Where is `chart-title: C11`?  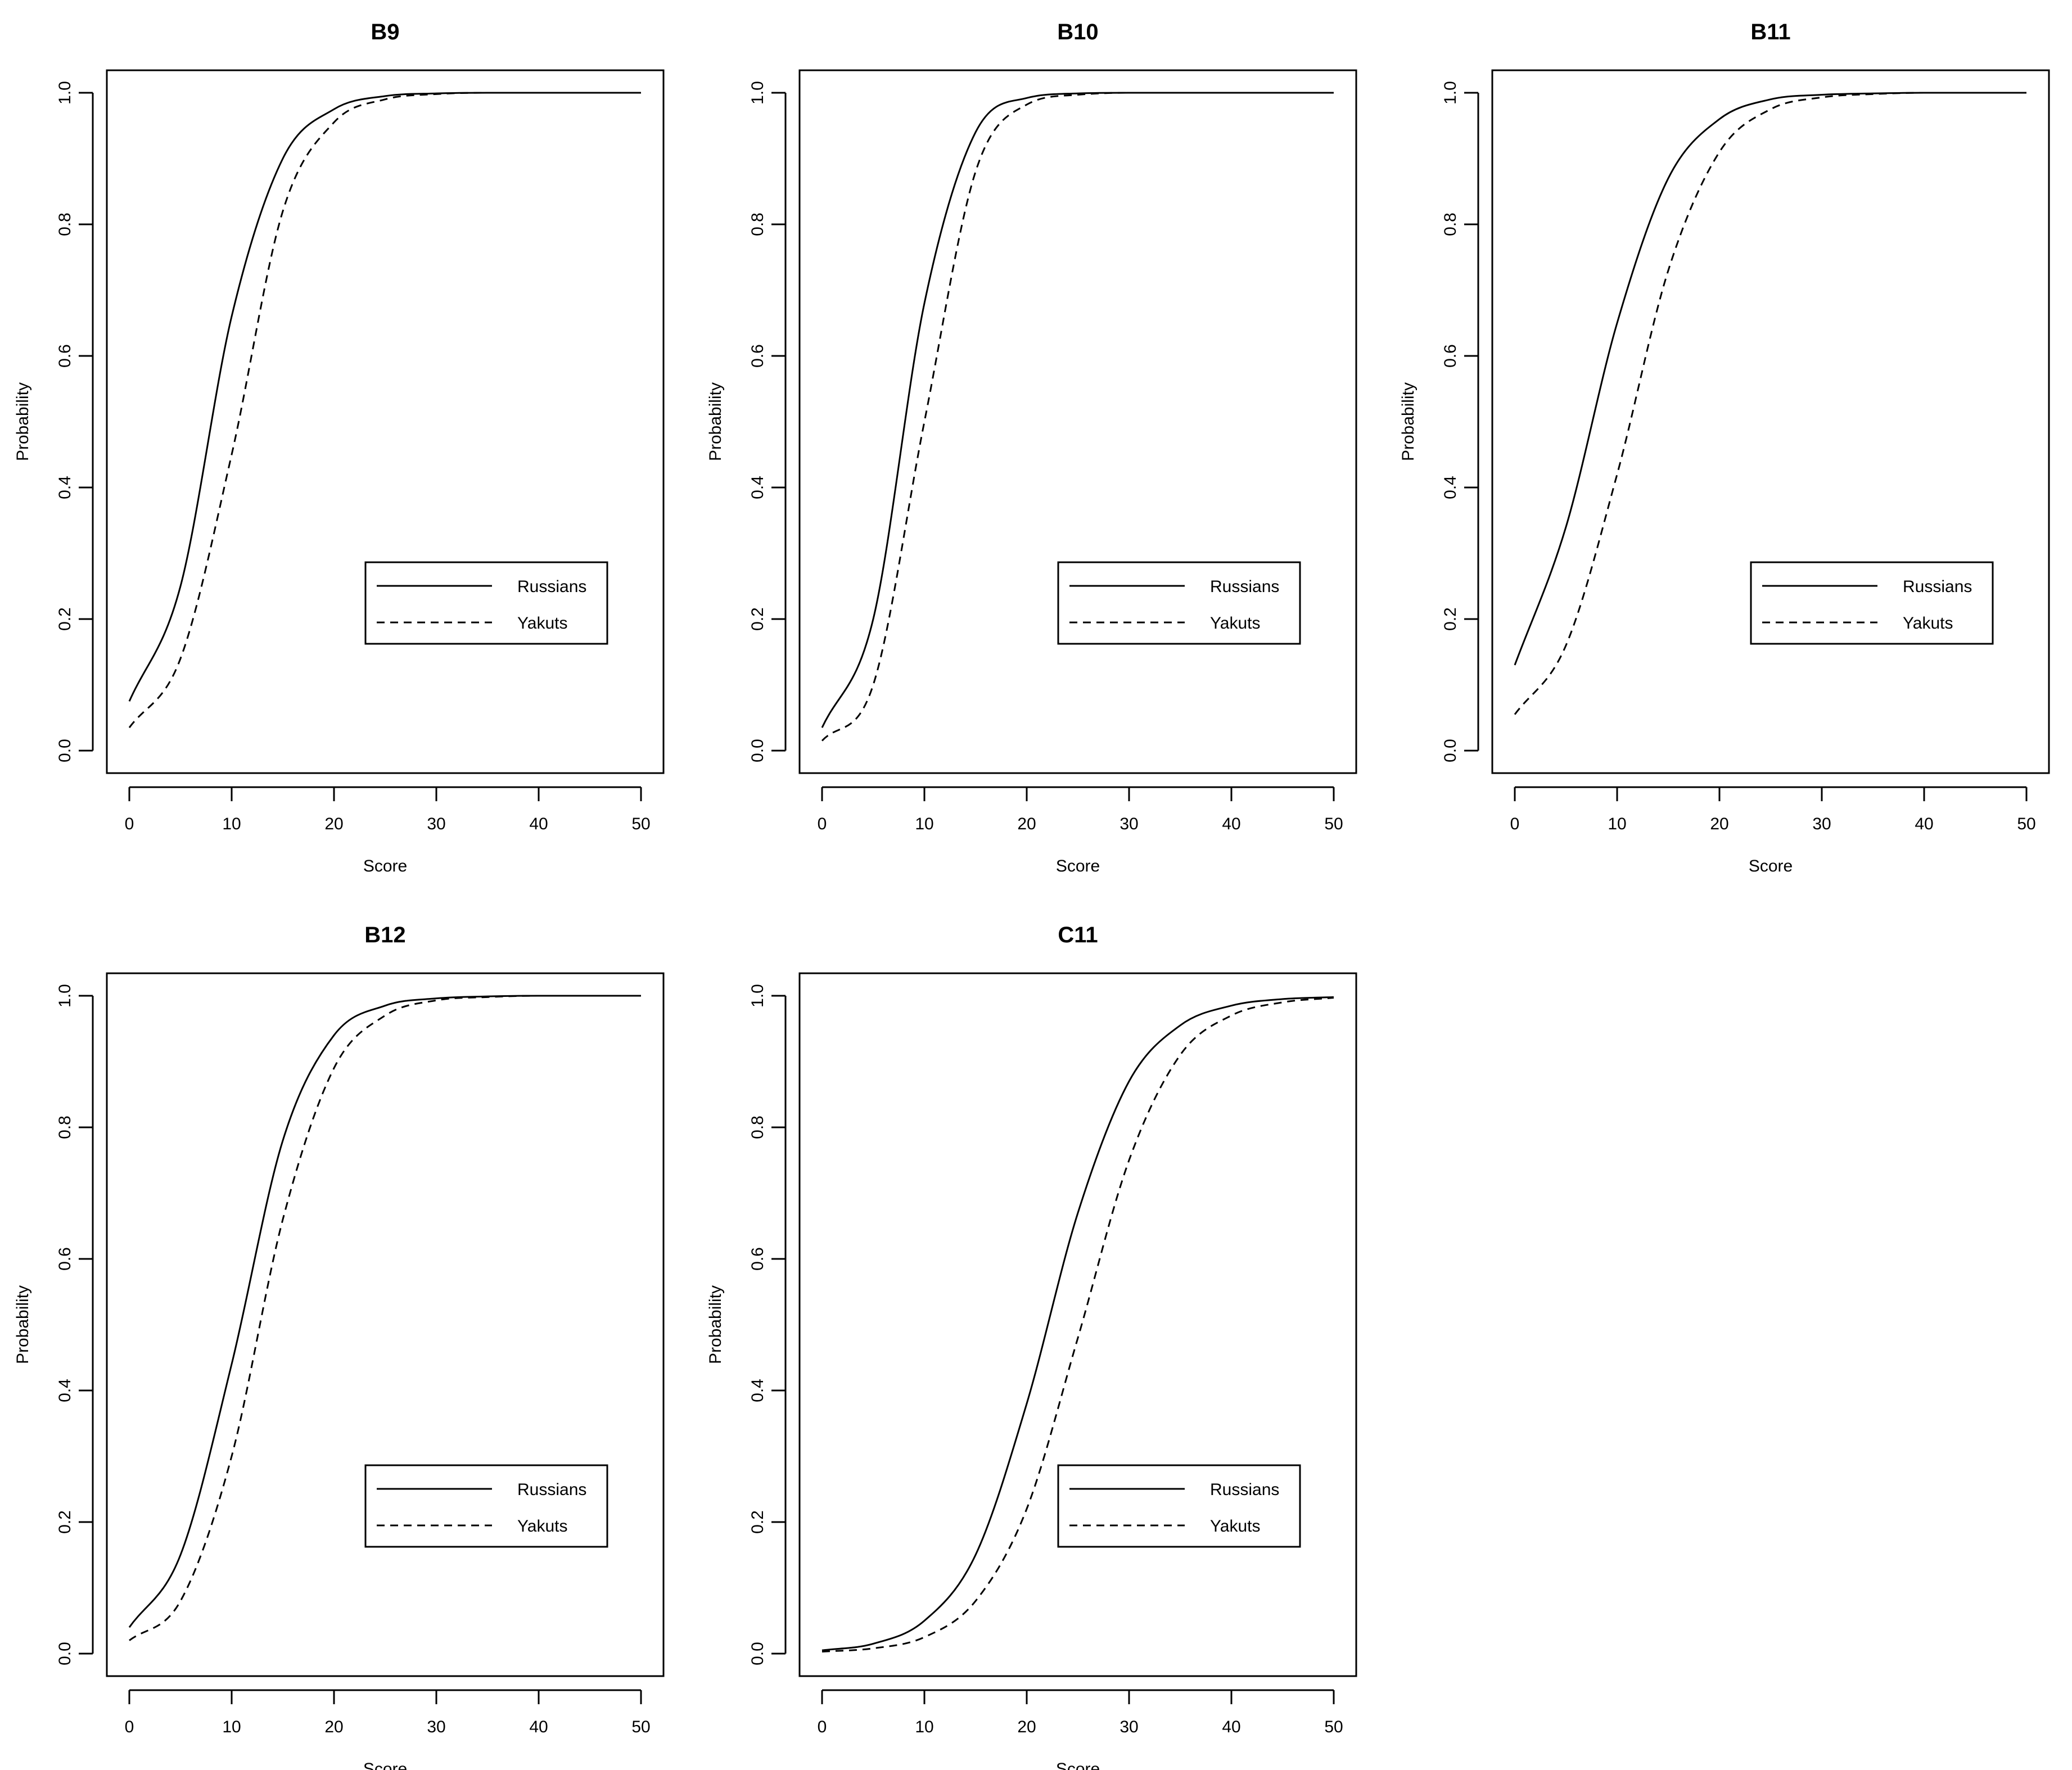 chart-title: C11 is located at coordinates (1078, 935).